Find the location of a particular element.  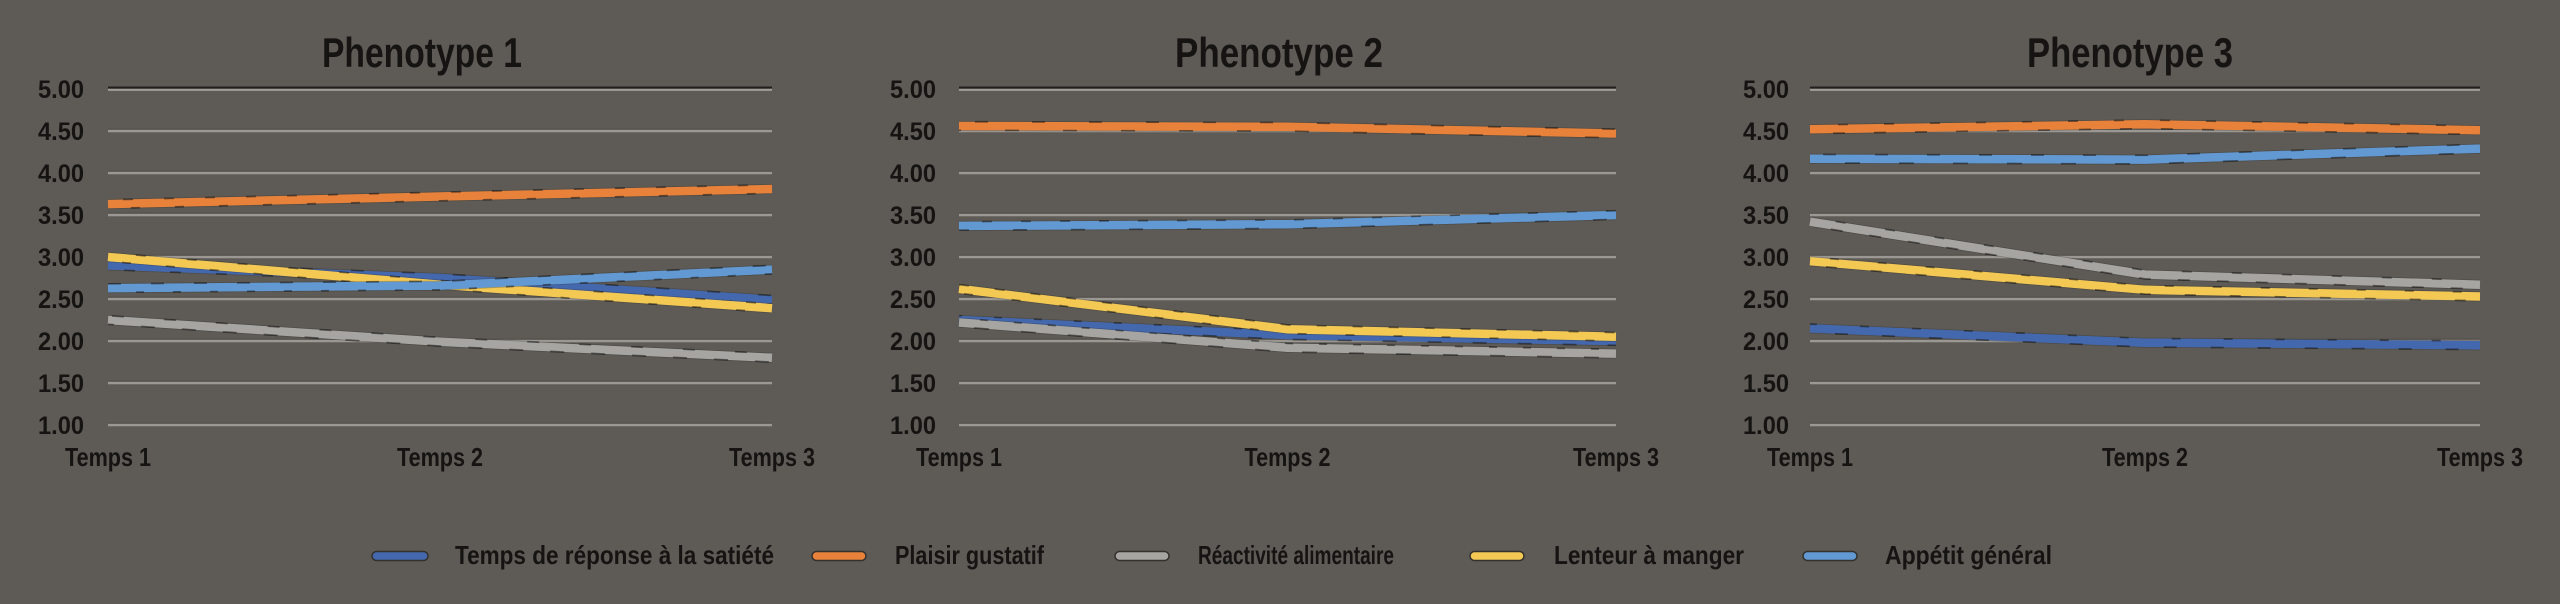

svg-text: Phenotype 1 is located at coordinates (422, 52).